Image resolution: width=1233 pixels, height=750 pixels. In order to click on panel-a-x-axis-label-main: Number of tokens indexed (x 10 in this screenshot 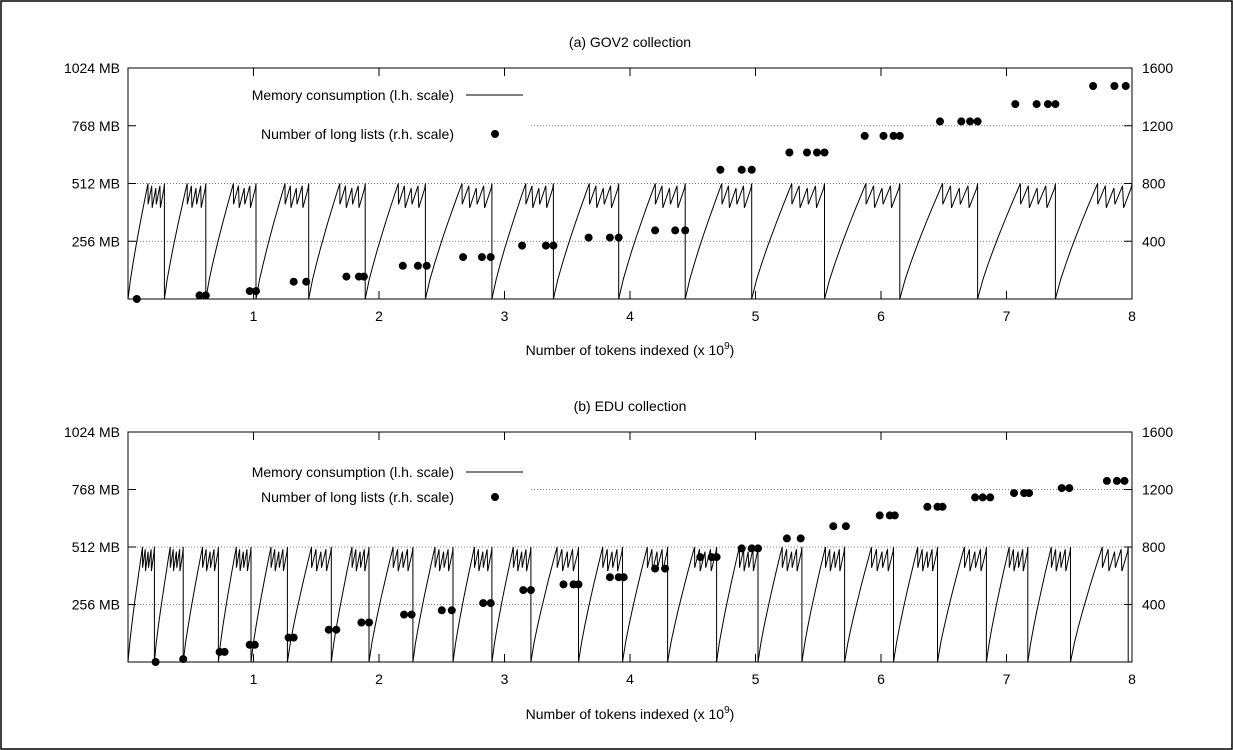, I will do `click(625, 350)`.